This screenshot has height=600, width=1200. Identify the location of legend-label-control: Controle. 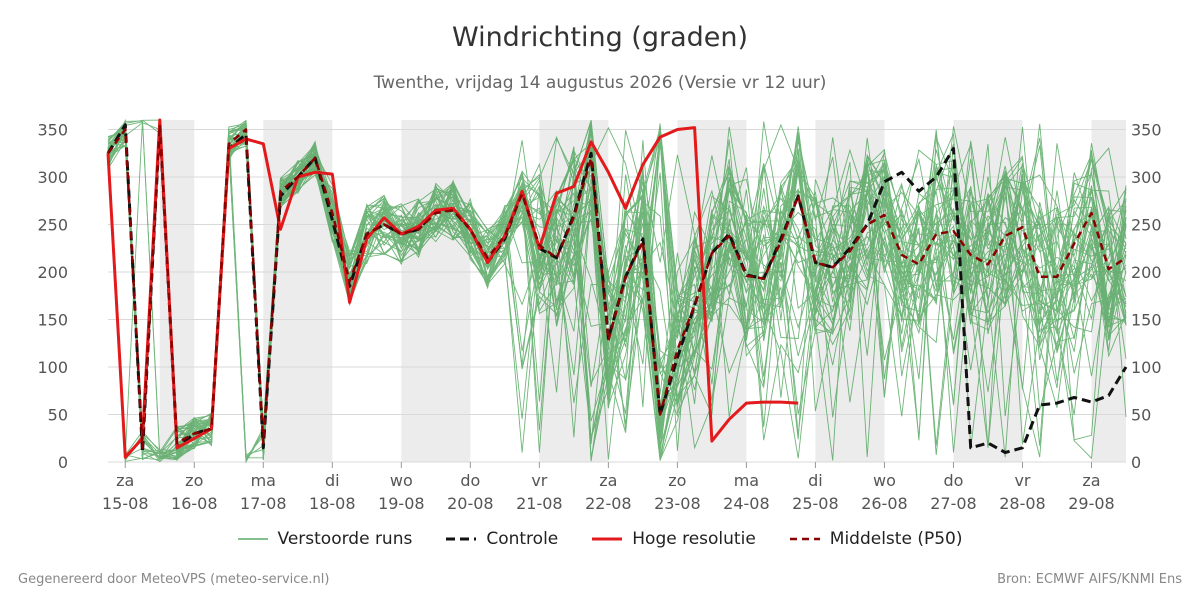
(522, 539).